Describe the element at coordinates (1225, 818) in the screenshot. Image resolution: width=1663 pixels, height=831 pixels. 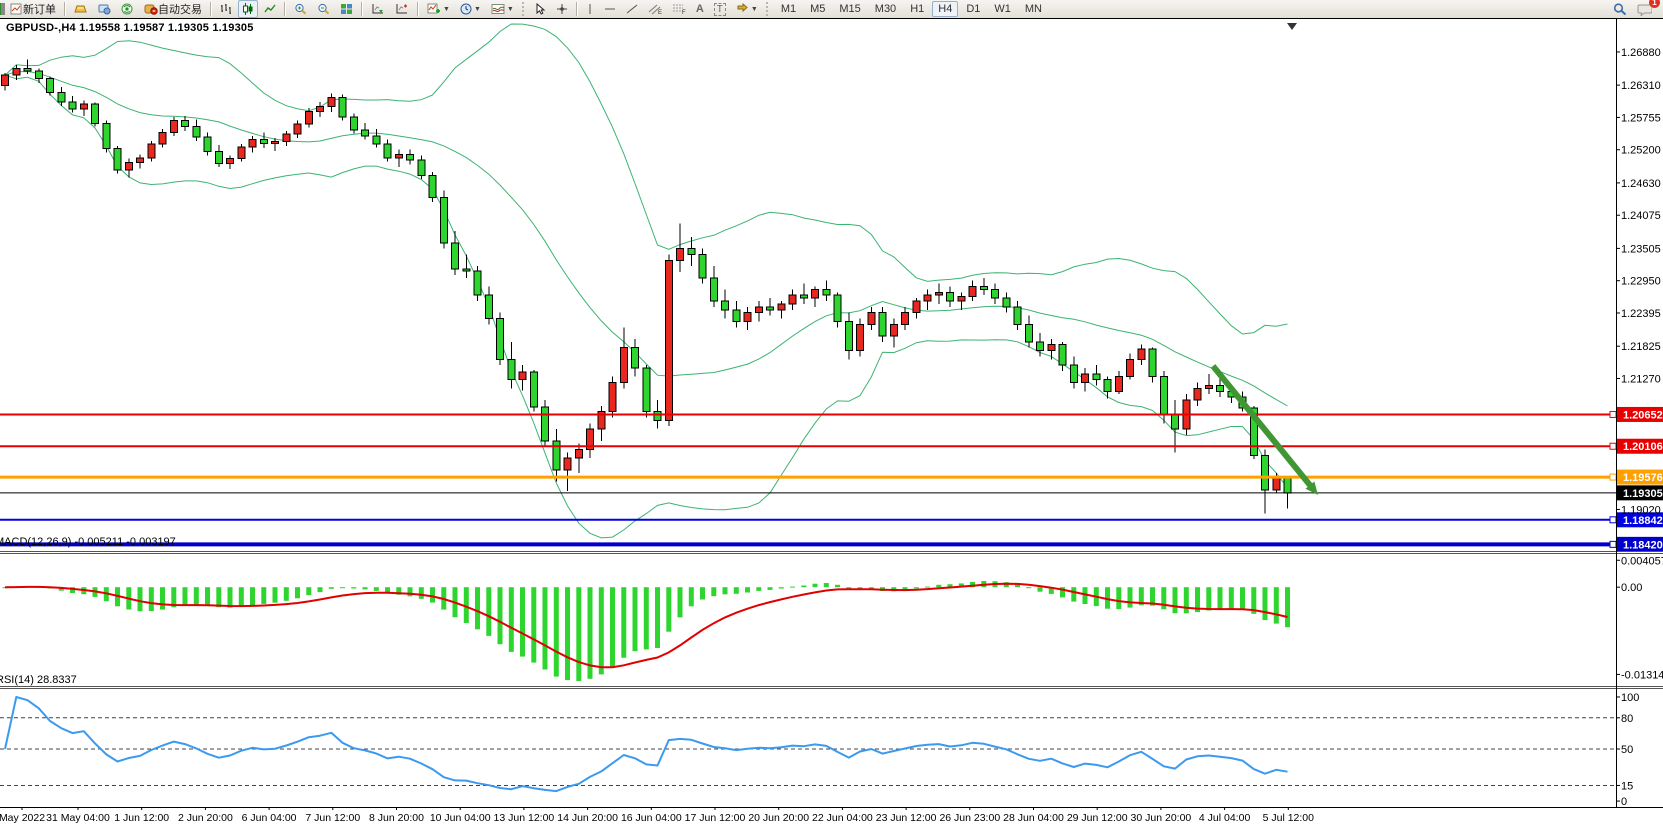
I see `svg-text: 4 Jul 04:00` at that location.